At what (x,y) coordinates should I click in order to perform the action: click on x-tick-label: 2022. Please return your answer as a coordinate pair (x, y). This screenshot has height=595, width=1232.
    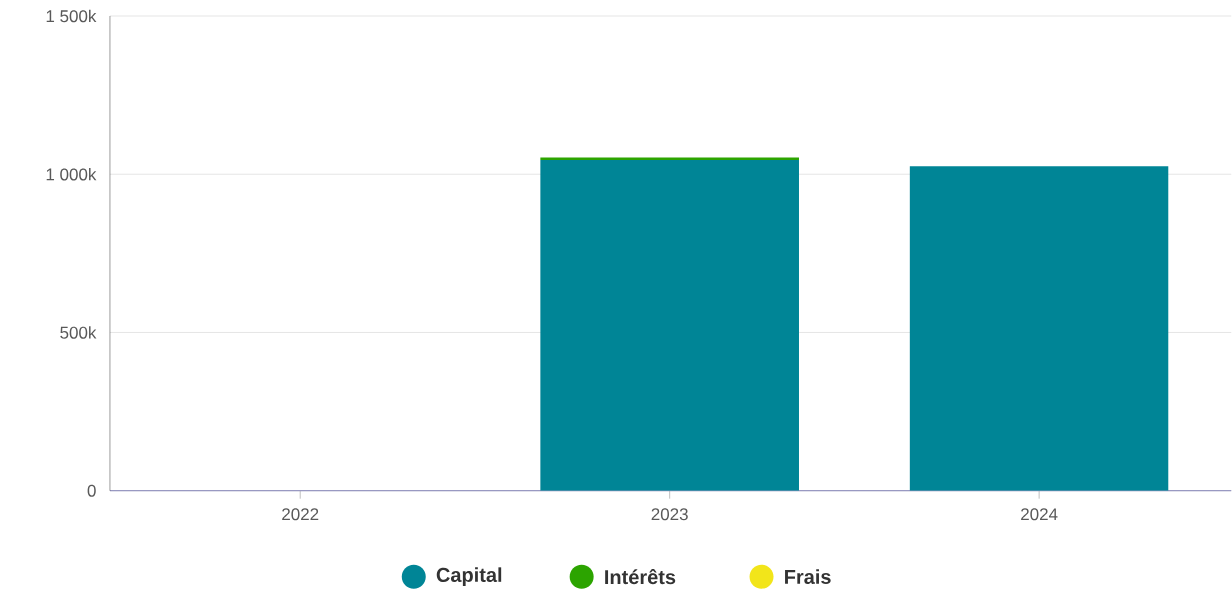
    Looking at the image, I should click on (300, 514).